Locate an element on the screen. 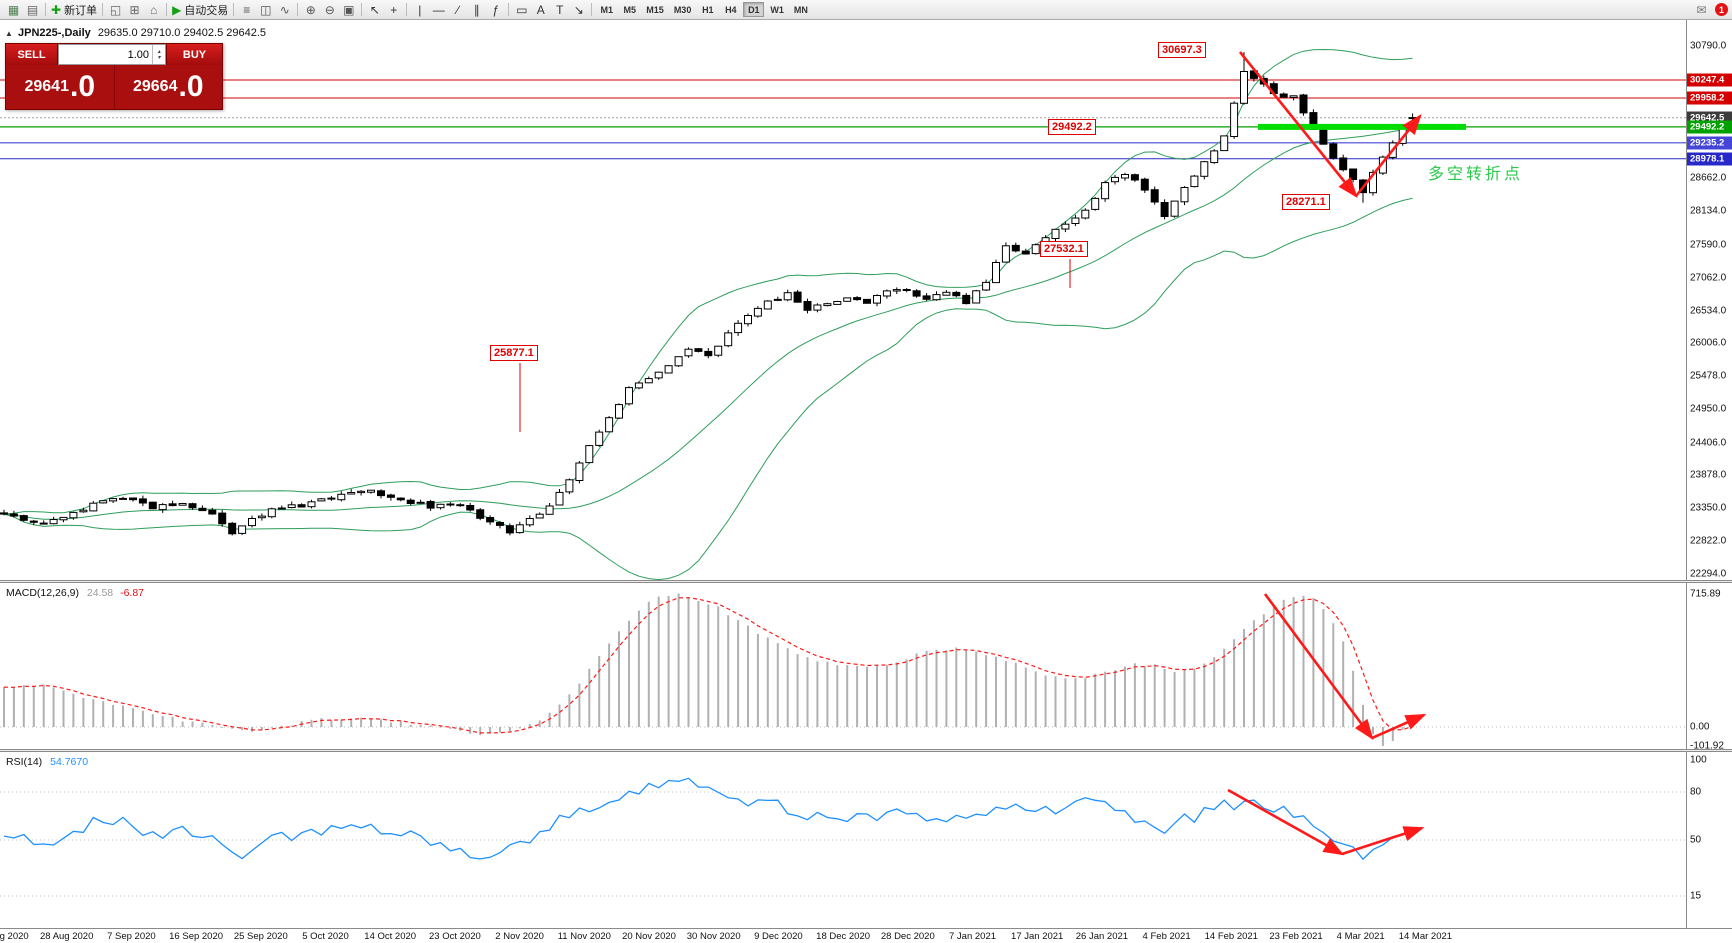 This screenshot has height=943, width=1732. line-chart-icon: ∿ is located at coordinates (284, 9).